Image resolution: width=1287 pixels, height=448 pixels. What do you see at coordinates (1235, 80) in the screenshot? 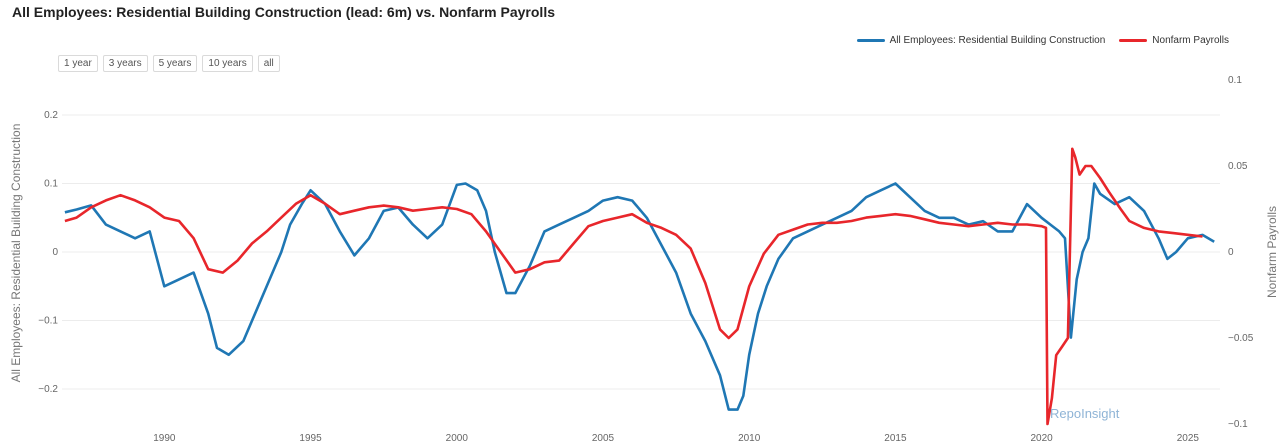
I see `right-y-tick-label: 0.1` at bounding box center [1235, 80].